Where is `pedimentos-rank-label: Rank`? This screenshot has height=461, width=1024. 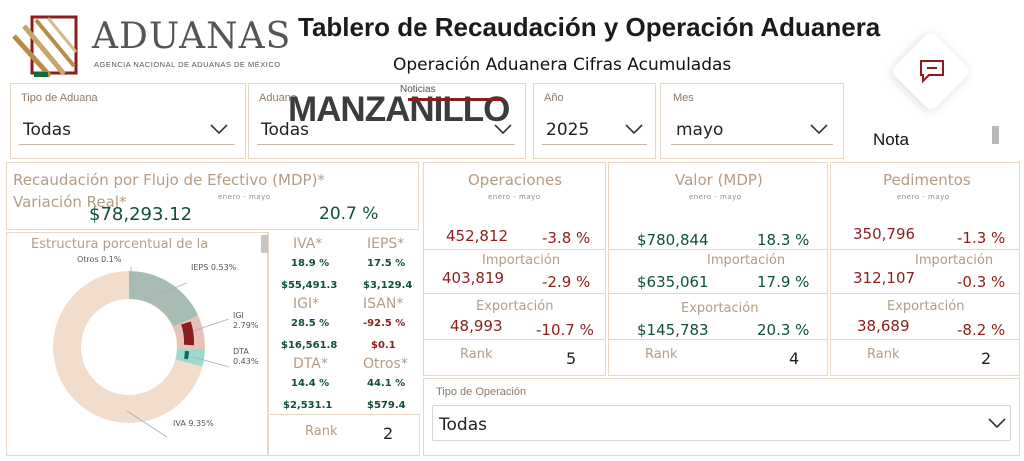
pedimentos-rank-label: Rank is located at coordinates (883, 354).